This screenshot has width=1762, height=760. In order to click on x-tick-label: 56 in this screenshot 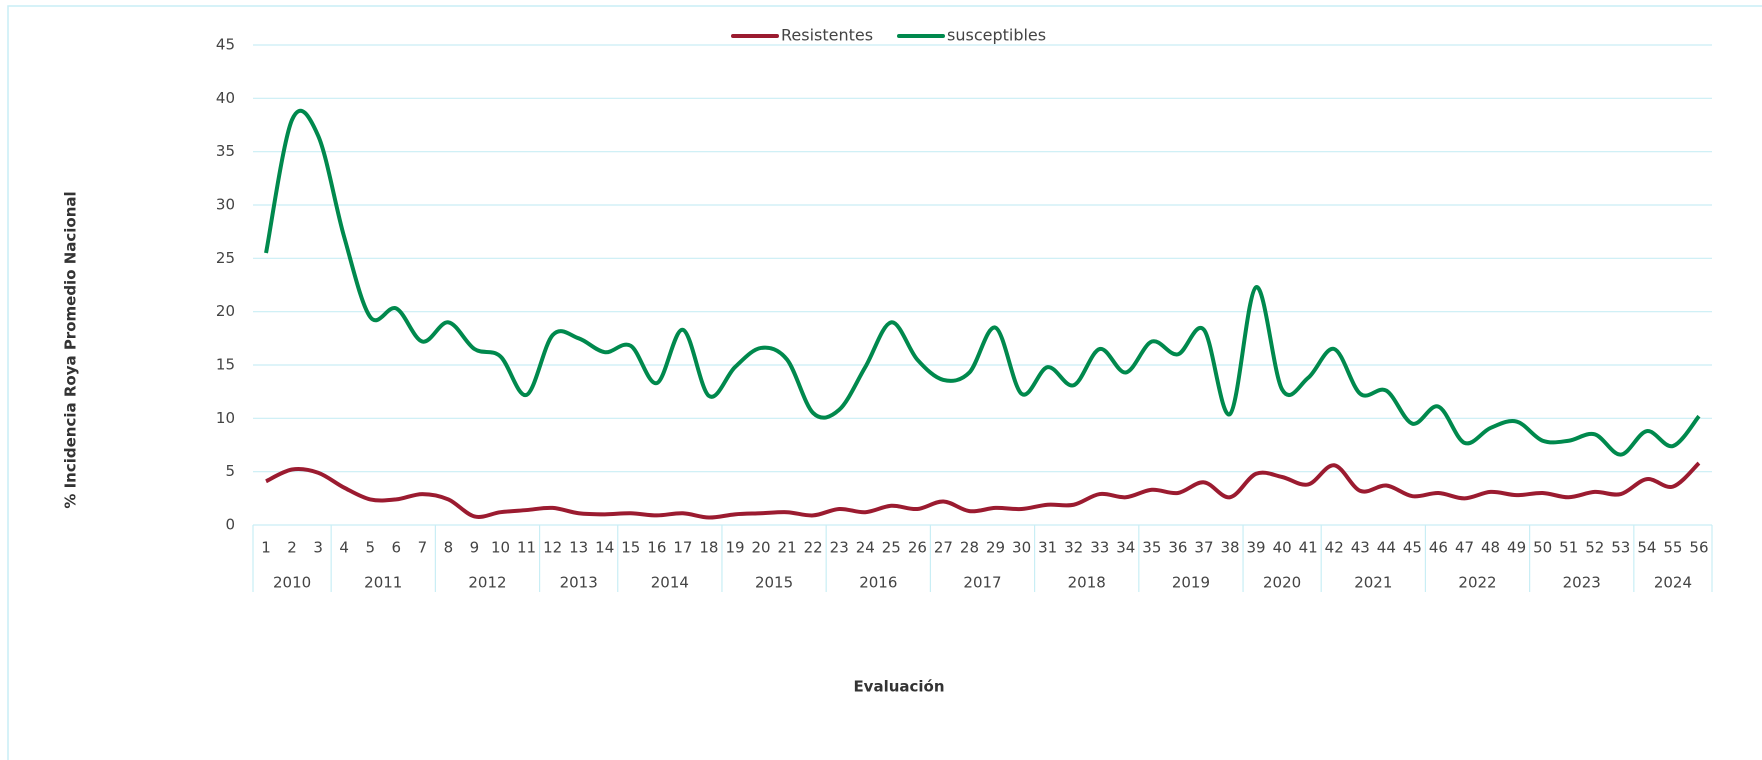, I will do `click(1698, 548)`.